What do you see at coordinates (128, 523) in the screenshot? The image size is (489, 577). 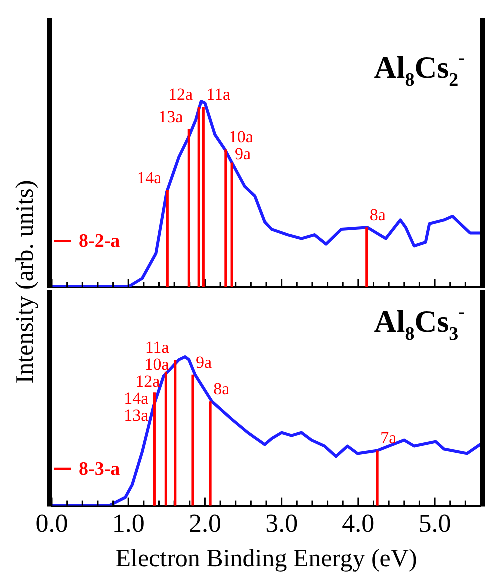 I see `x-tick-label: 1.0` at bounding box center [128, 523].